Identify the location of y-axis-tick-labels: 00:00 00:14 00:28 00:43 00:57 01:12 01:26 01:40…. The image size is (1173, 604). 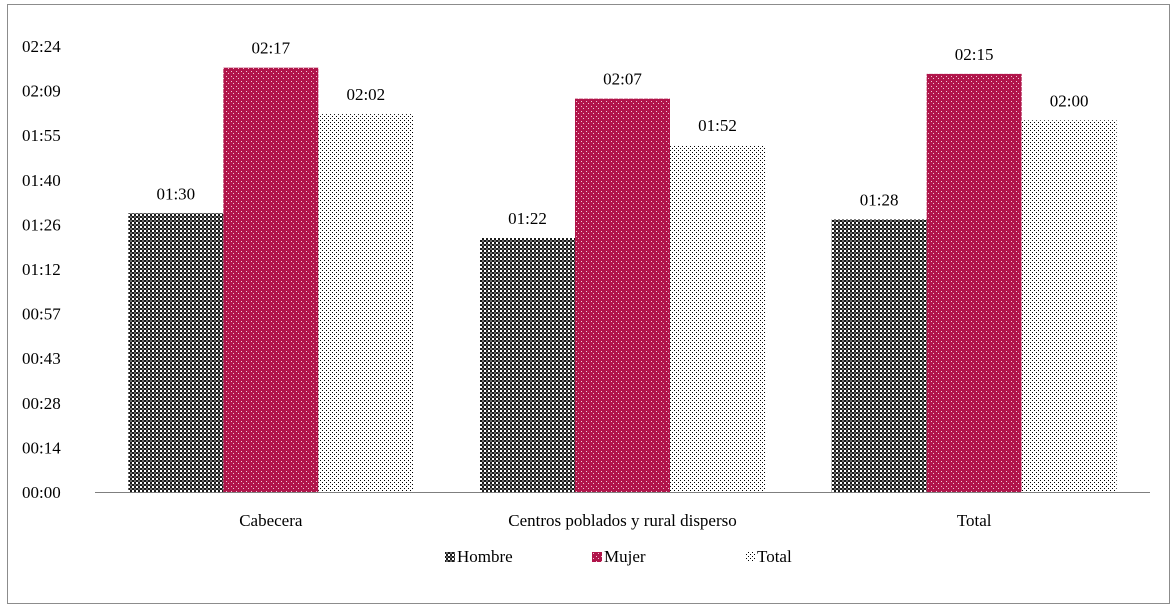
(41, 269).